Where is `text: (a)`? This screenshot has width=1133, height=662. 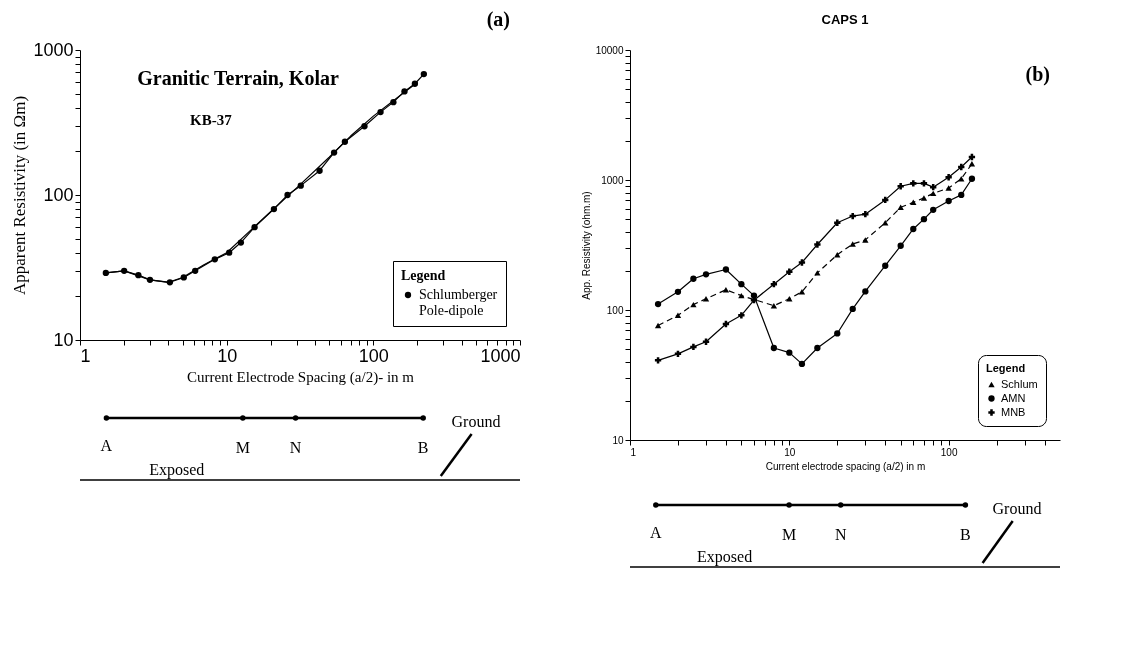
text: (a) is located at coordinates (498, 19).